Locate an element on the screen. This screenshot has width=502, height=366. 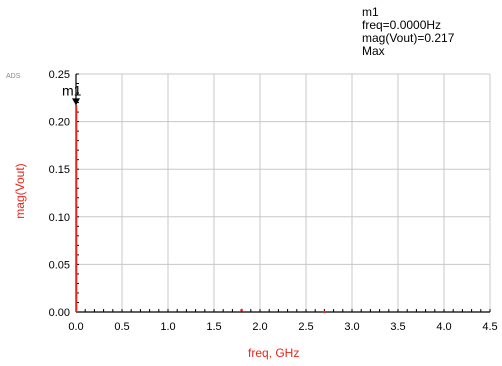
x-tick-label: 2.0 is located at coordinates (259, 327).